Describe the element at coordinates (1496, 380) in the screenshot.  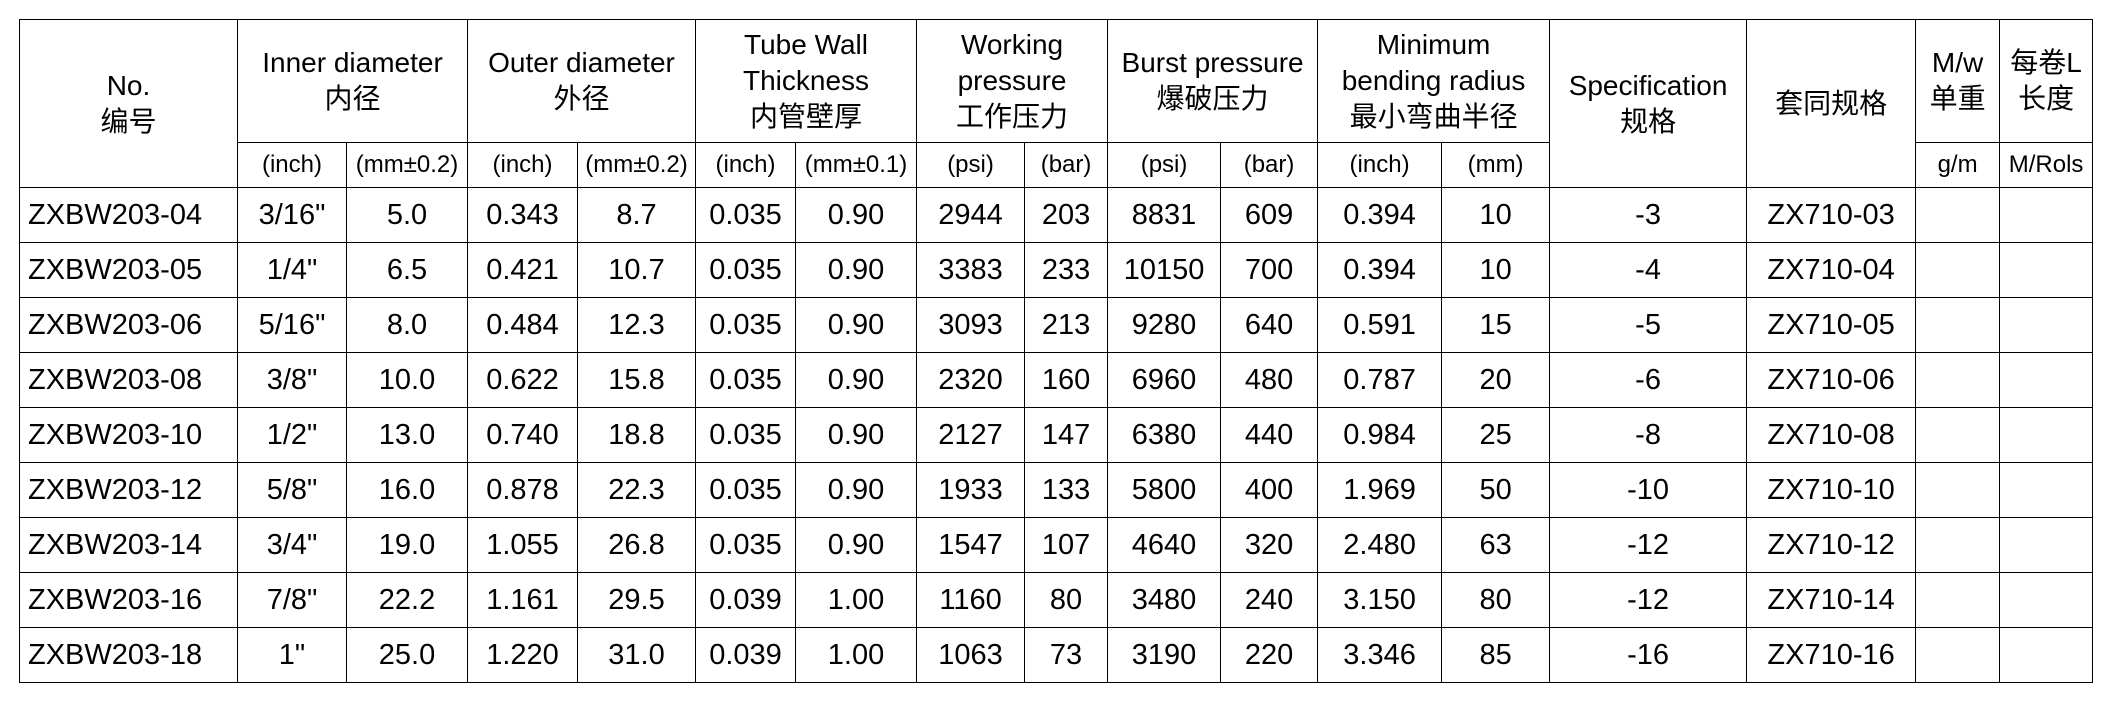
I see `cell: 20` at that location.